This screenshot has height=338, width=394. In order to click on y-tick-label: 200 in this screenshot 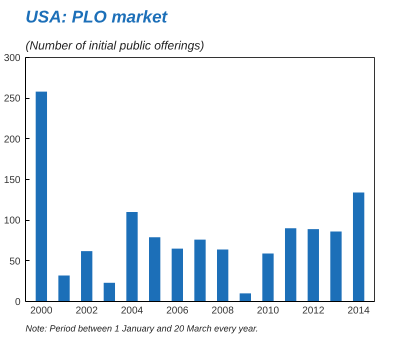, I will do `click(12, 140)`.